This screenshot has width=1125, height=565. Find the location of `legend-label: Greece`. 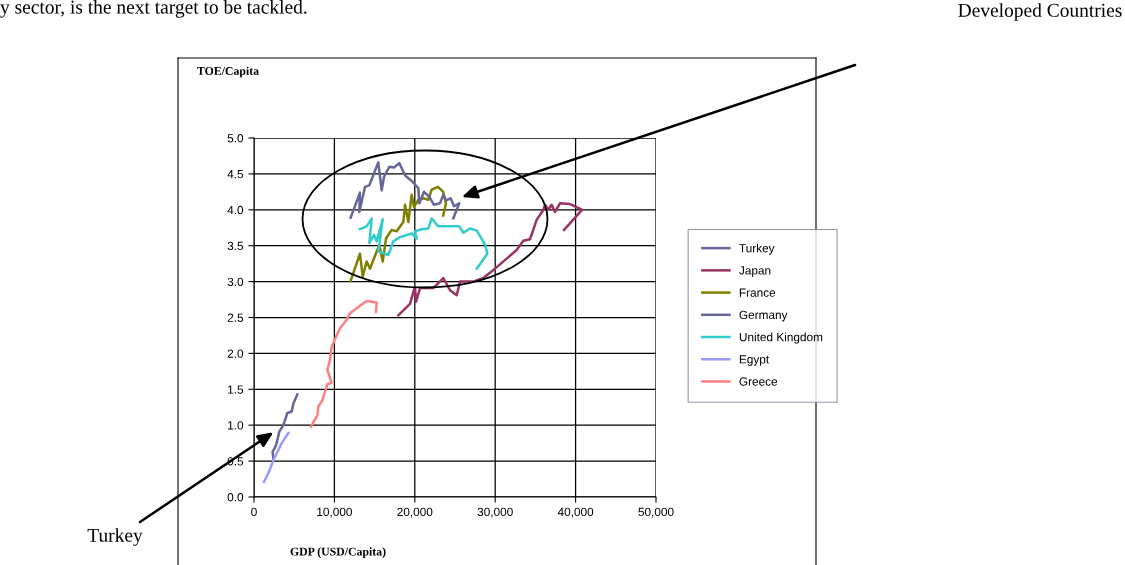

legend-label: Greece is located at coordinates (758, 381).